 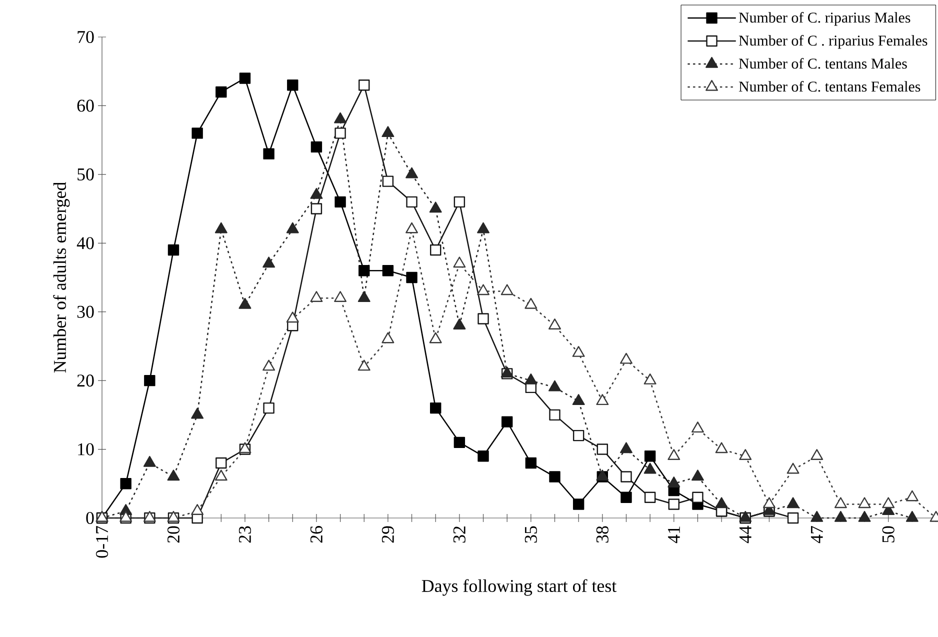 I want to click on y-tick-label: 10, so click(x=86, y=449).